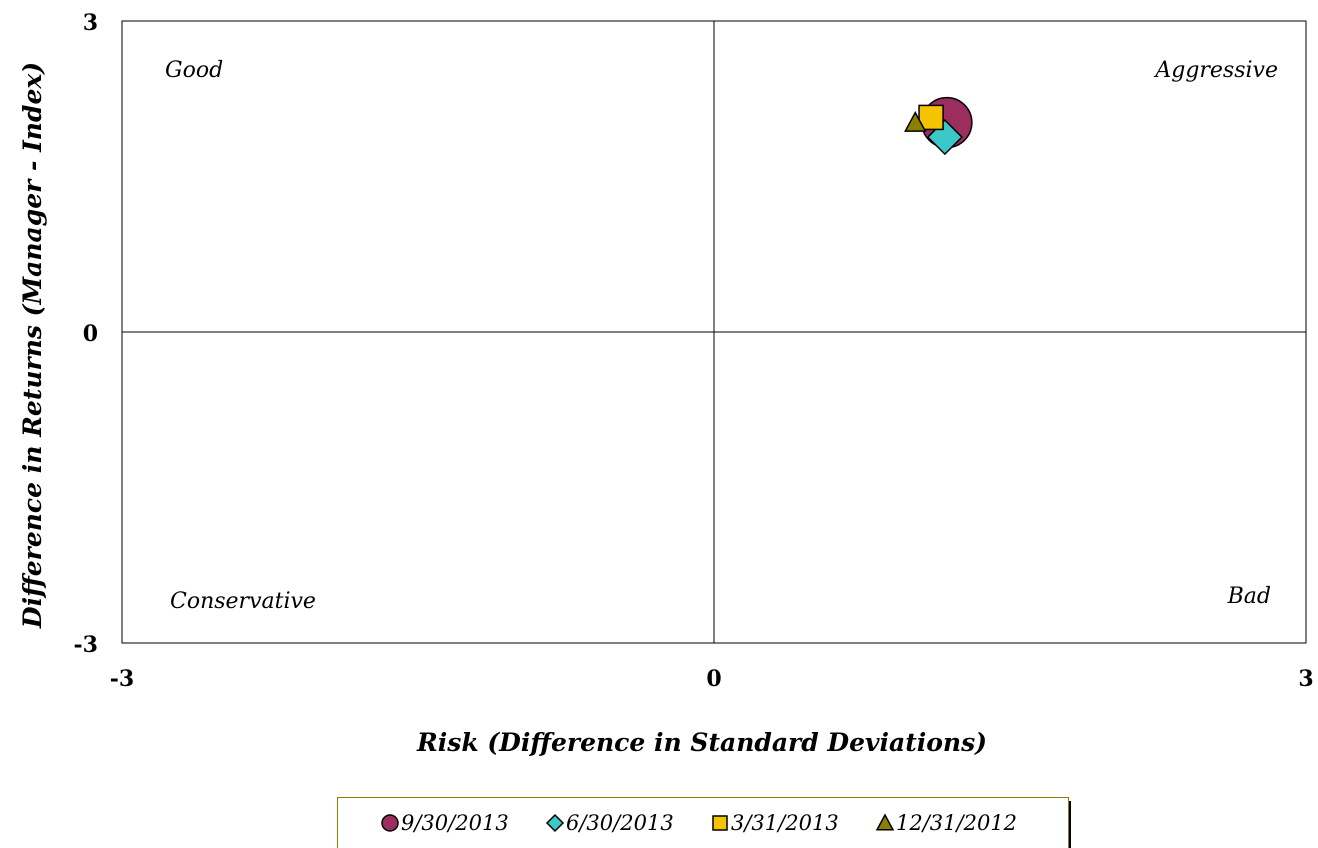 The height and width of the screenshot is (848, 1318). What do you see at coordinates (86, 645) in the screenshot?
I see `y-tick-label-bottom: -3` at bounding box center [86, 645].